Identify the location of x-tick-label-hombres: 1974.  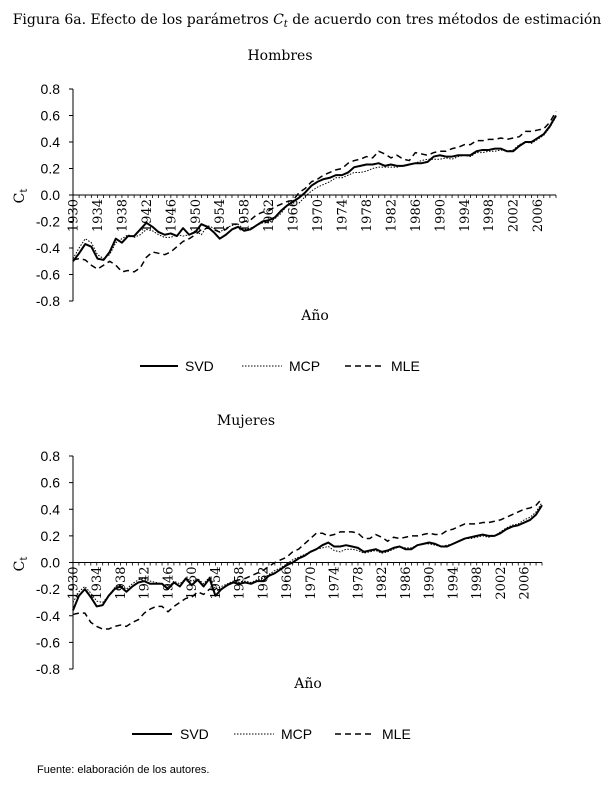
(343, 215).